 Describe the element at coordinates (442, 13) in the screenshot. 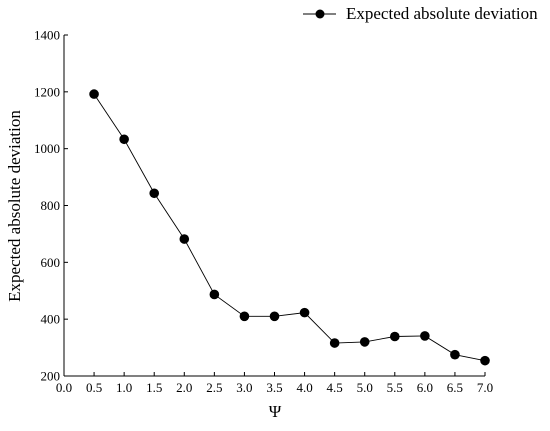

I see `legend-label: Expected absolute deviation` at that location.